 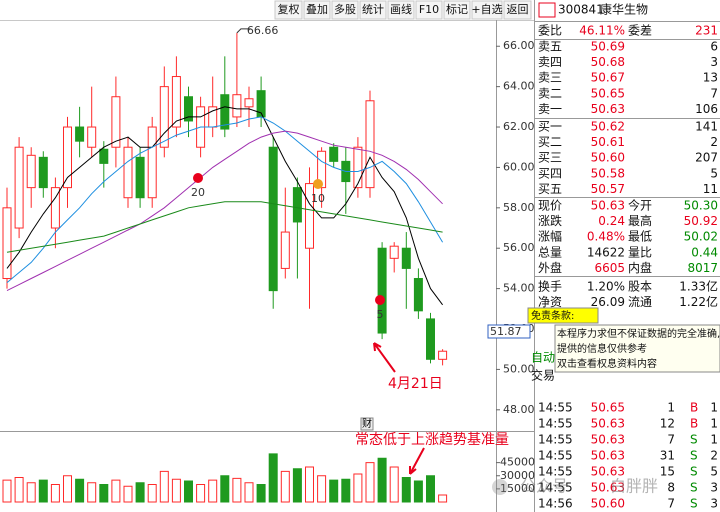 What do you see at coordinates (519, 207) in the screenshot?
I see `y-tick-label: 58.00` at bounding box center [519, 207].